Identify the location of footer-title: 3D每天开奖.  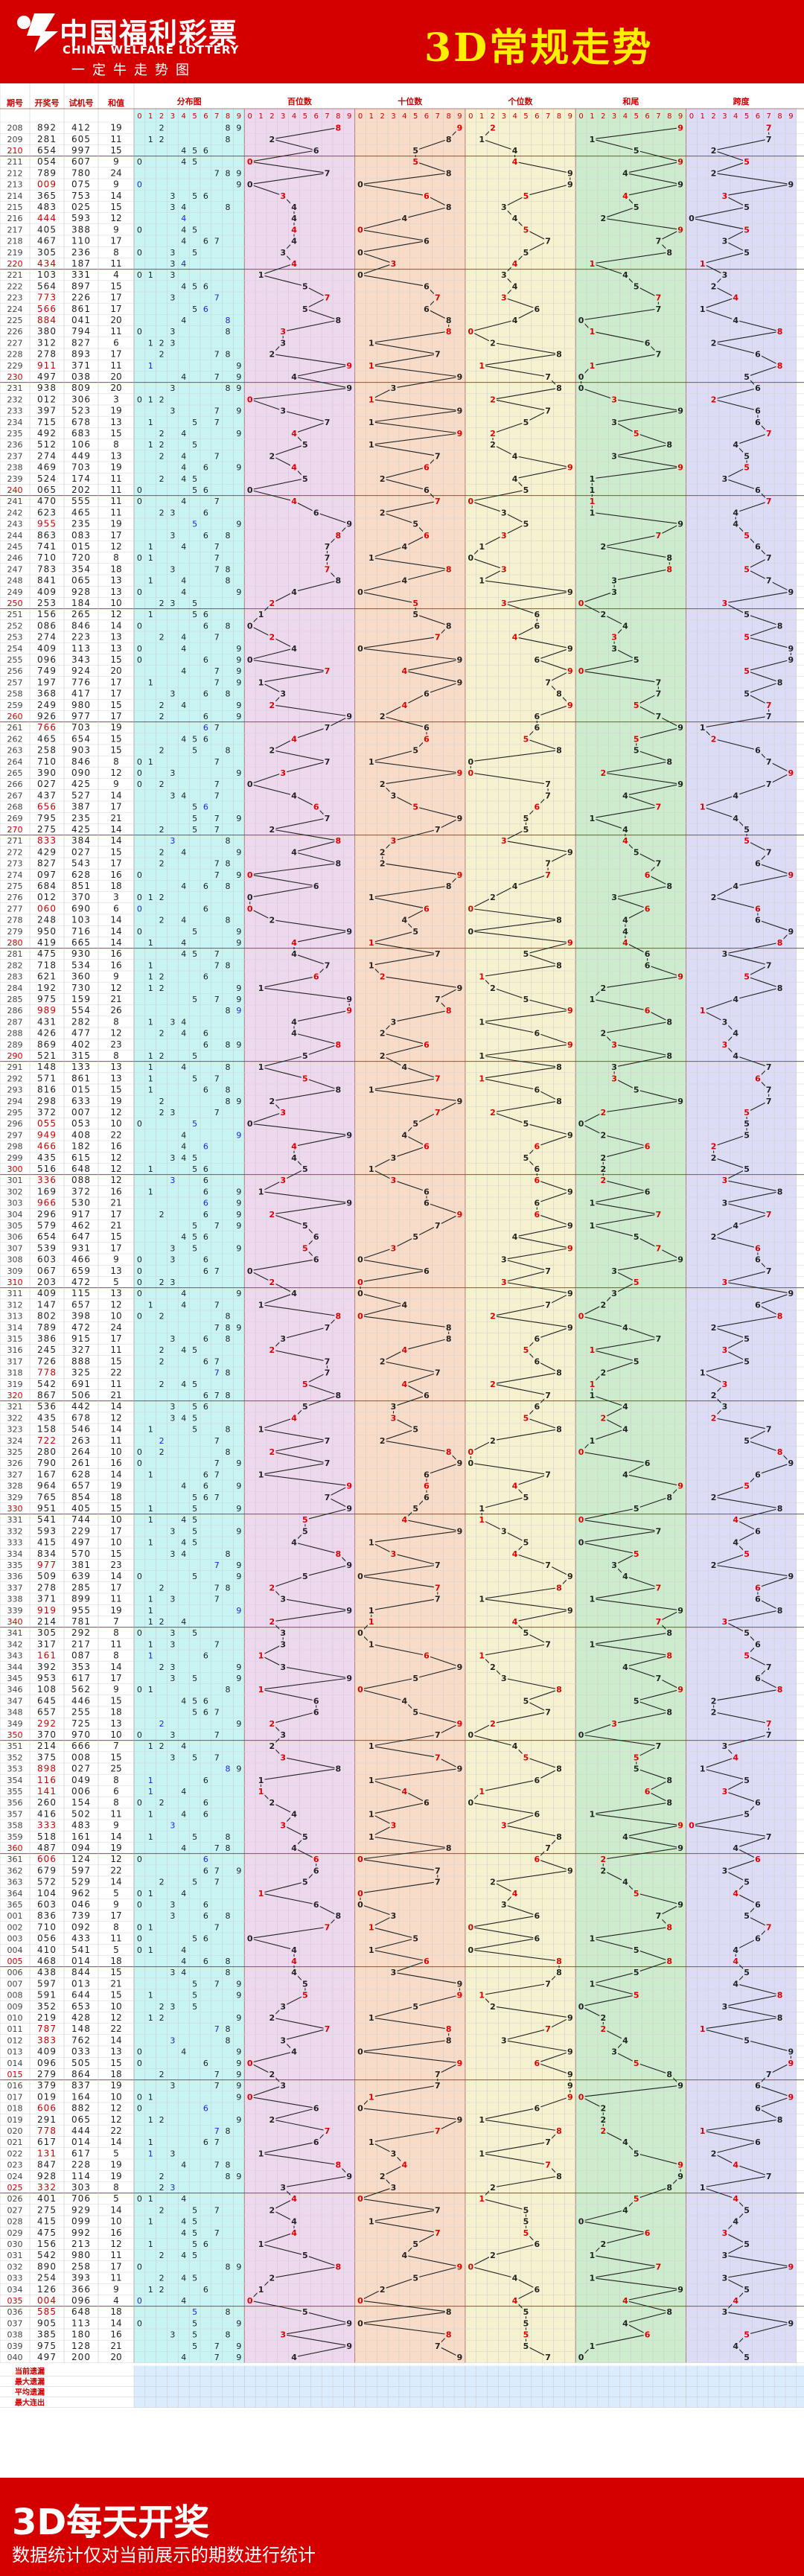
(111, 2519).